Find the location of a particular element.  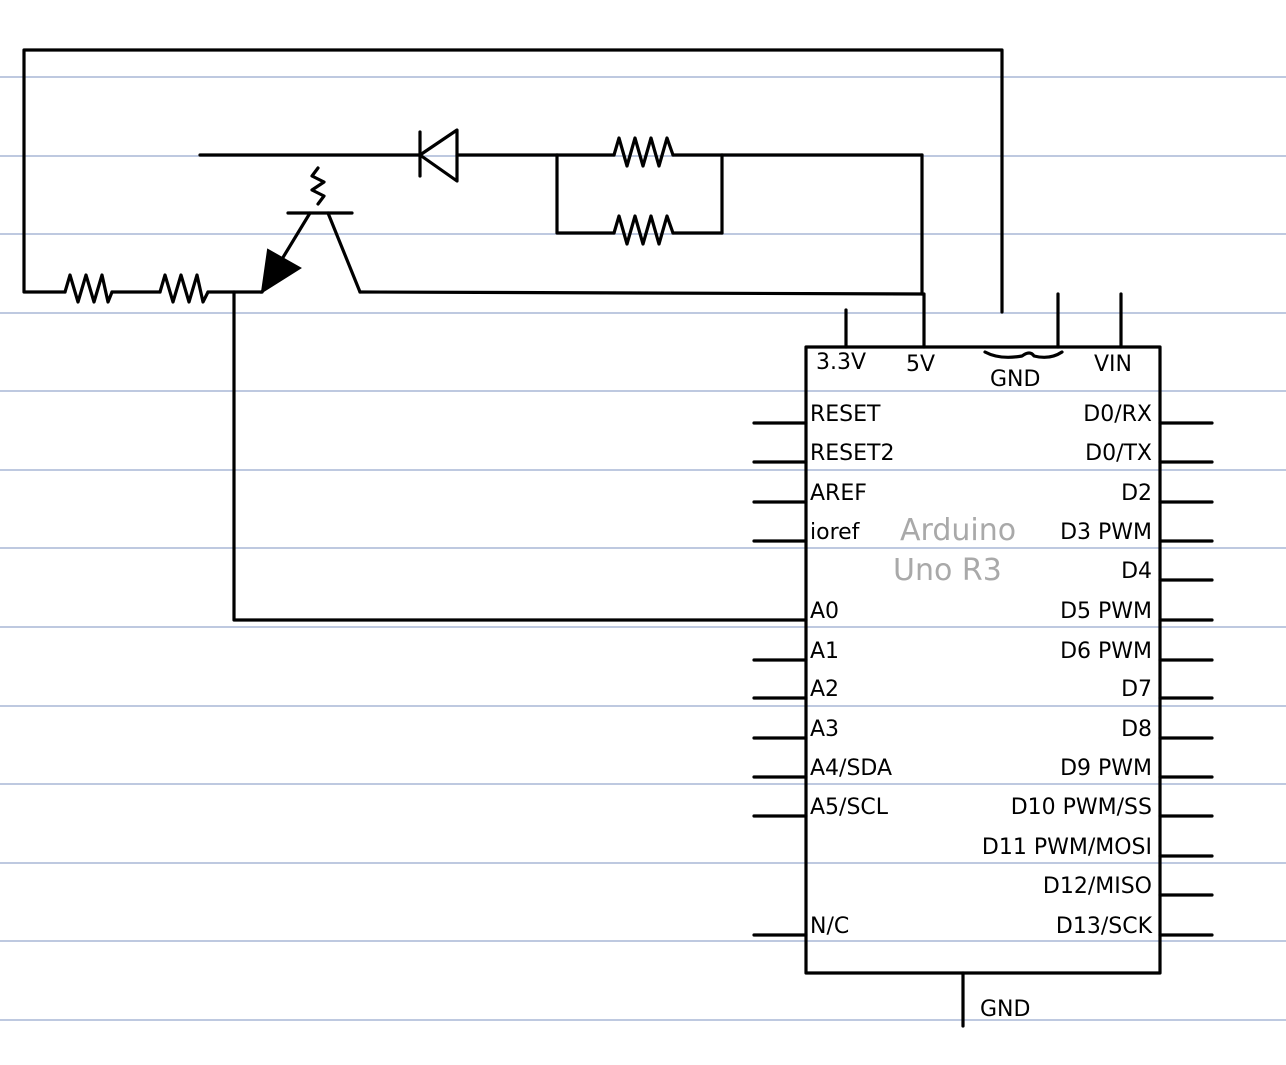

board-name-line1: Arduino is located at coordinates (958, 530).